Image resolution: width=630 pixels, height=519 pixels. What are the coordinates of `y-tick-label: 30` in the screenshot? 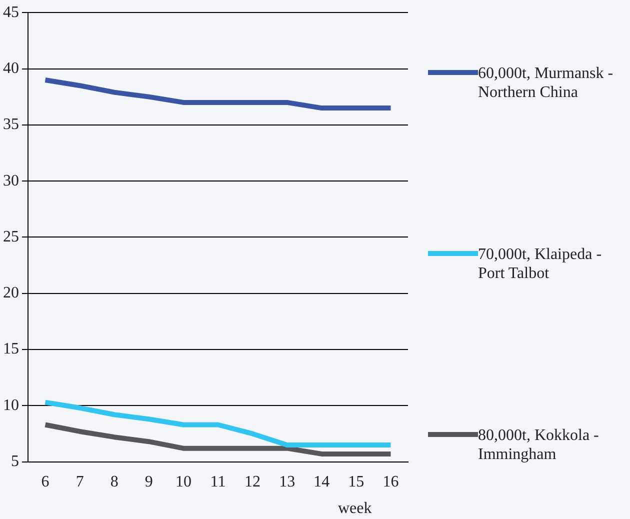 It's located at (11, 181).